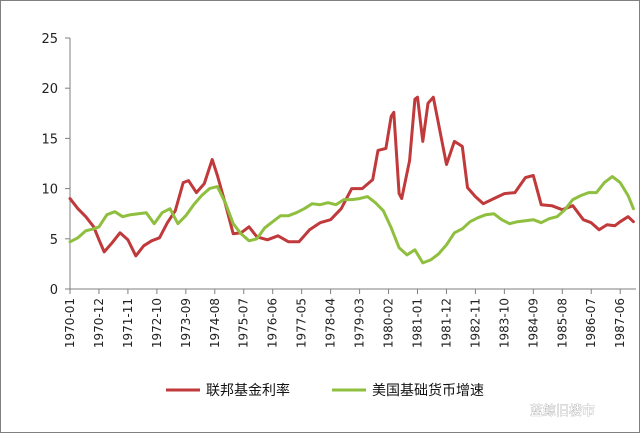 Image resolution: width=640 pixels, height=438 pixels. What do you see at coordinates (215, 323) in the screenshot?
I see `x-tick-label: 1974-08` at bounding box center [215, 323].